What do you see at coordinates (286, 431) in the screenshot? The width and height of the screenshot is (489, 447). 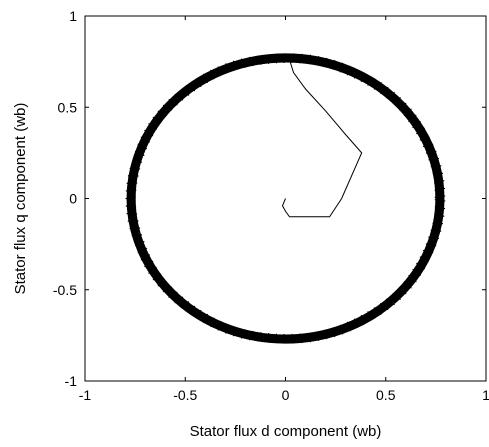 I see `x-axis-label: Stator flux d component (wb)` at bounding box center [286, 431].